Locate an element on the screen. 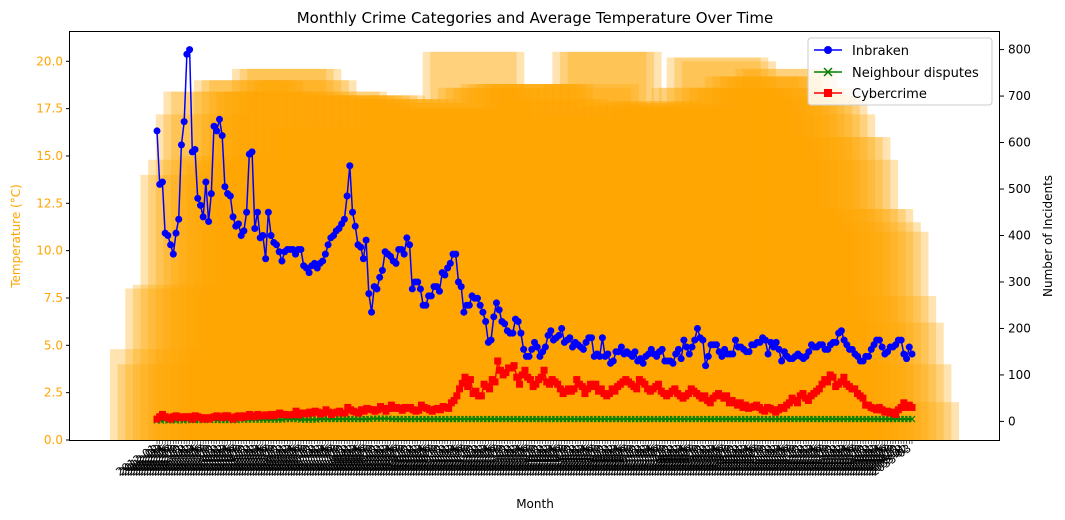  right-axis-label: Number of Incidents is located at coordinates (1048, 236).